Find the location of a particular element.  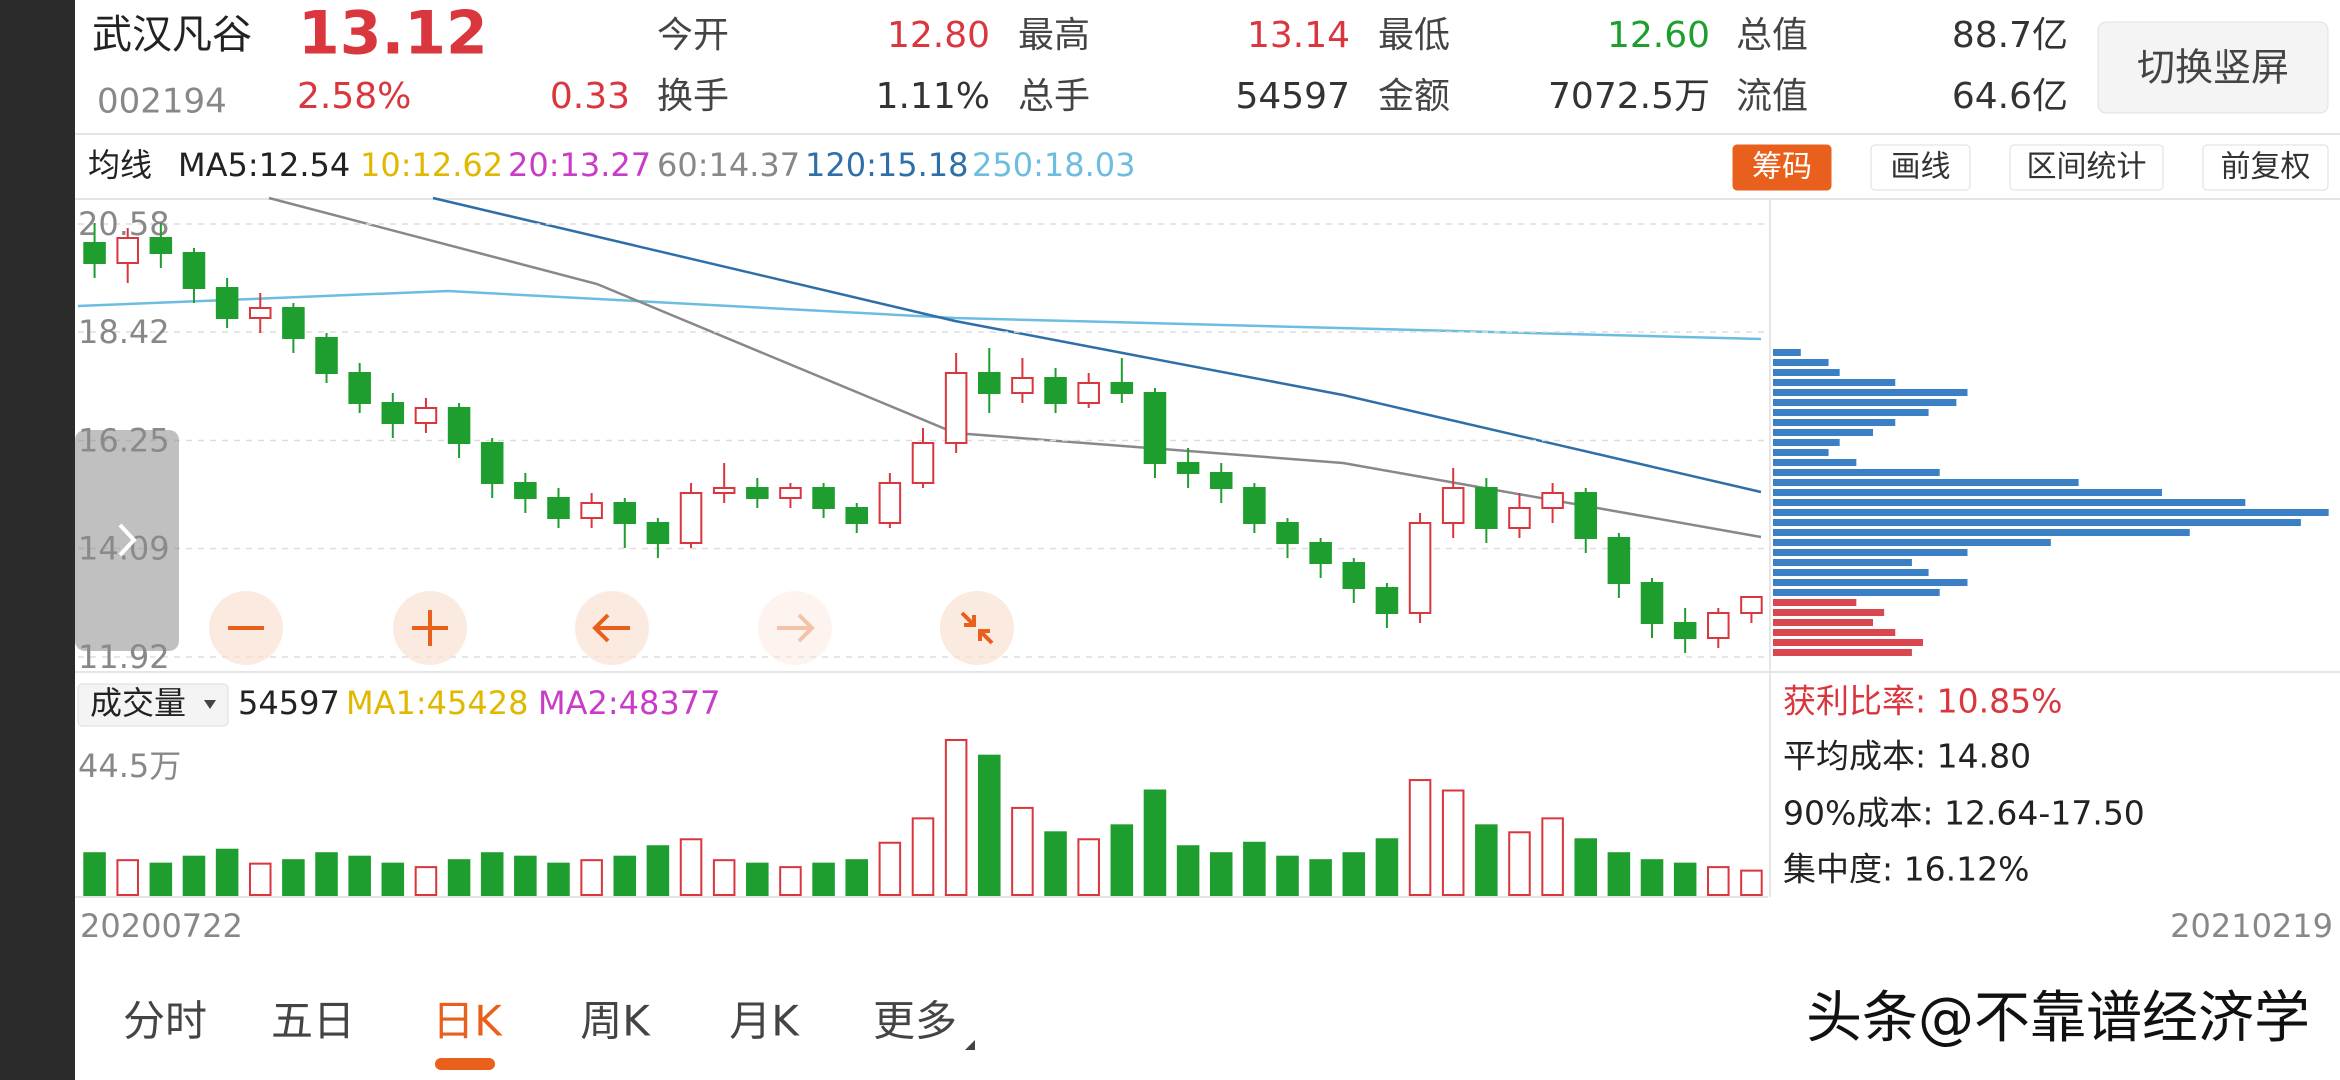

tool-button-label: 区间统计 is located at coordinates (2087, 167).